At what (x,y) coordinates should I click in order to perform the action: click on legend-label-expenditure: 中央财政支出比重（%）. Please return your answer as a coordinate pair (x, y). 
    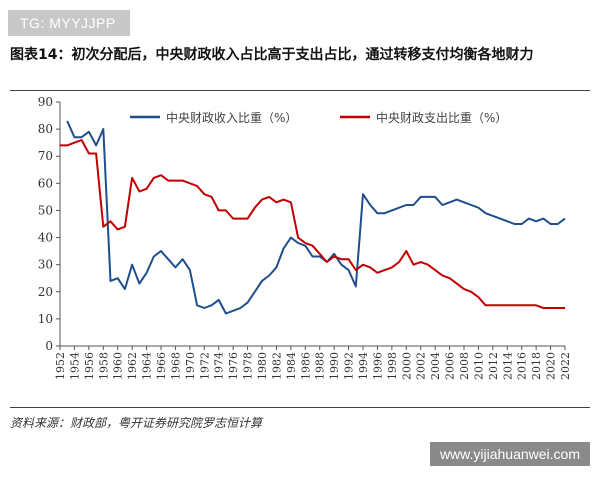
    Looking at the image, I should click on (441, 117).